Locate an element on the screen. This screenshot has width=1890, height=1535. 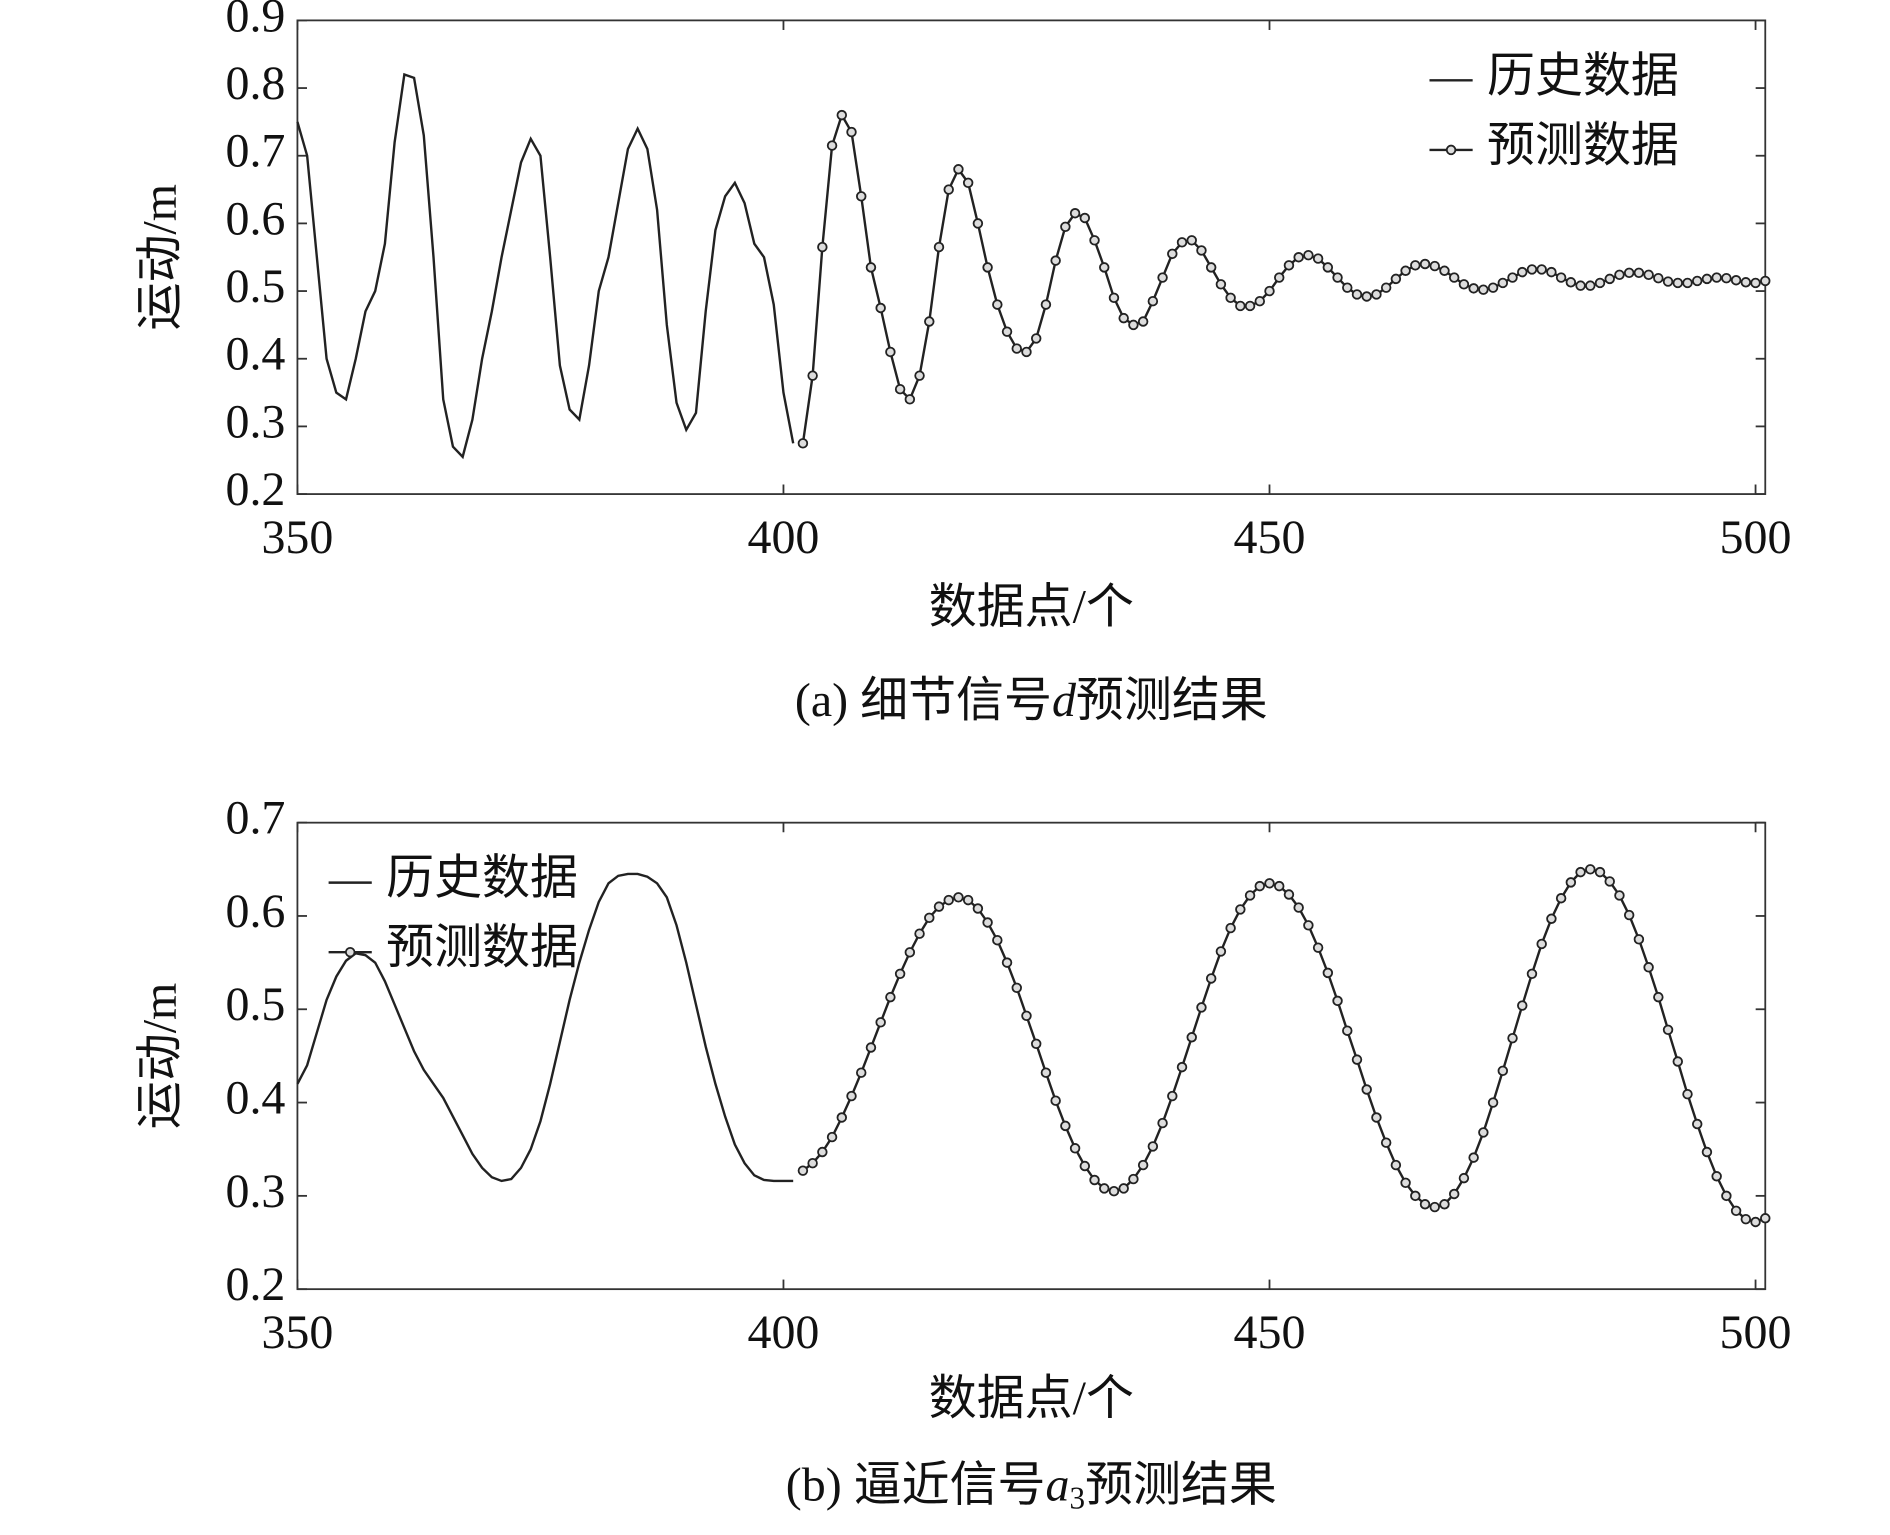
caption-variable: a is located at coordinates (1058, 1484).